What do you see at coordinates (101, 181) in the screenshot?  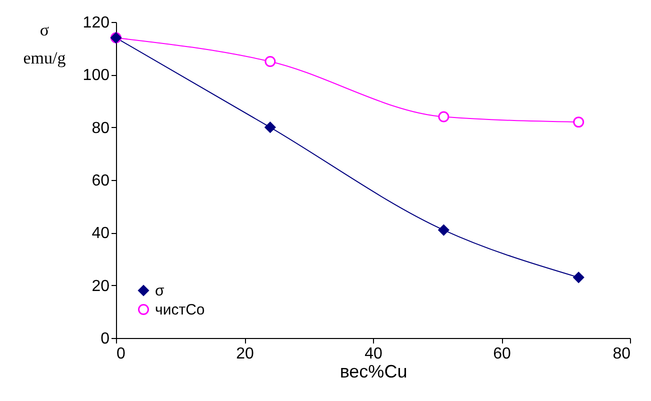 I see `y-tick-label: 60` at bounding box center [101, 181].